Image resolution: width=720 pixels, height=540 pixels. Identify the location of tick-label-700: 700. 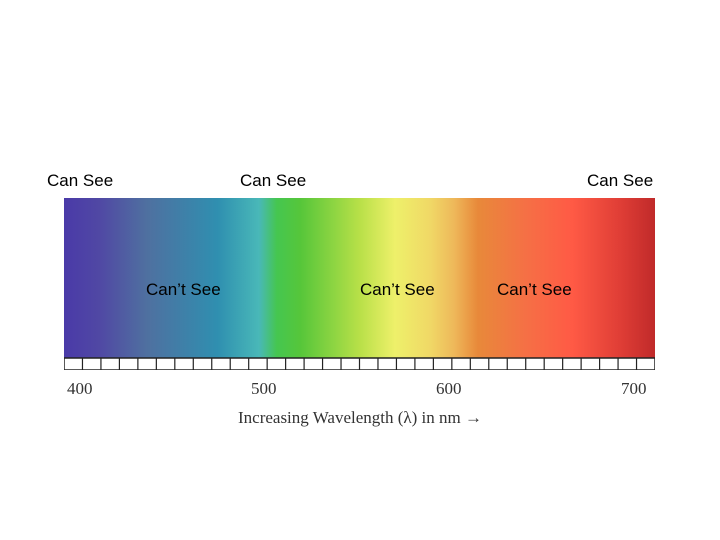
(634, 388).